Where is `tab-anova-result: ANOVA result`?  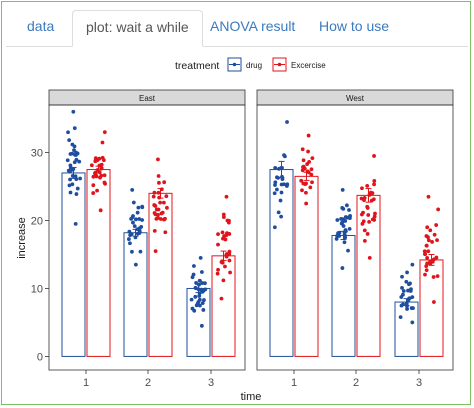
tab-anova-result: ANOVA result is located at coordinates (253, 26).